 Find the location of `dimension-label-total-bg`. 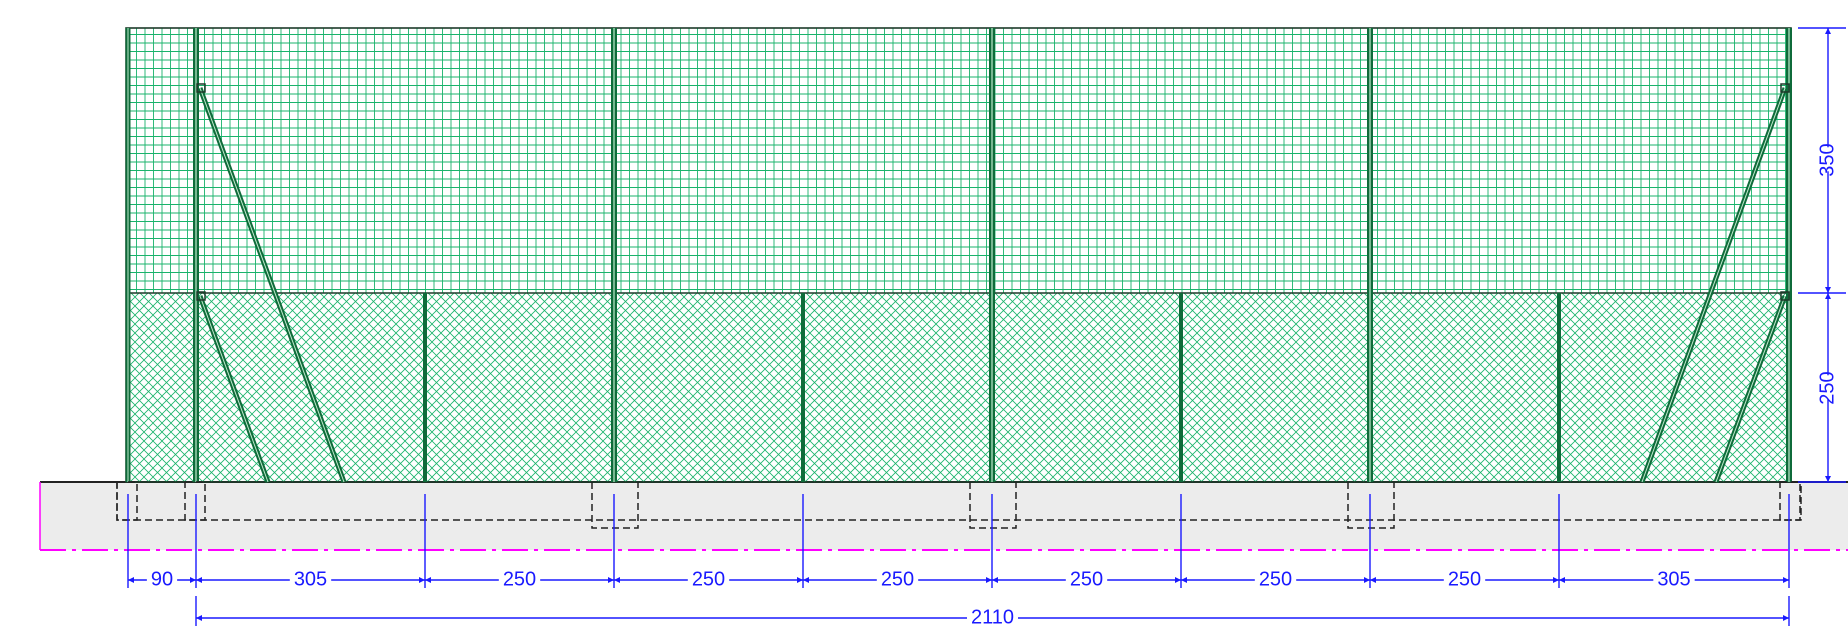

dimension-label-total-bg is located at coordinates (992, 617).